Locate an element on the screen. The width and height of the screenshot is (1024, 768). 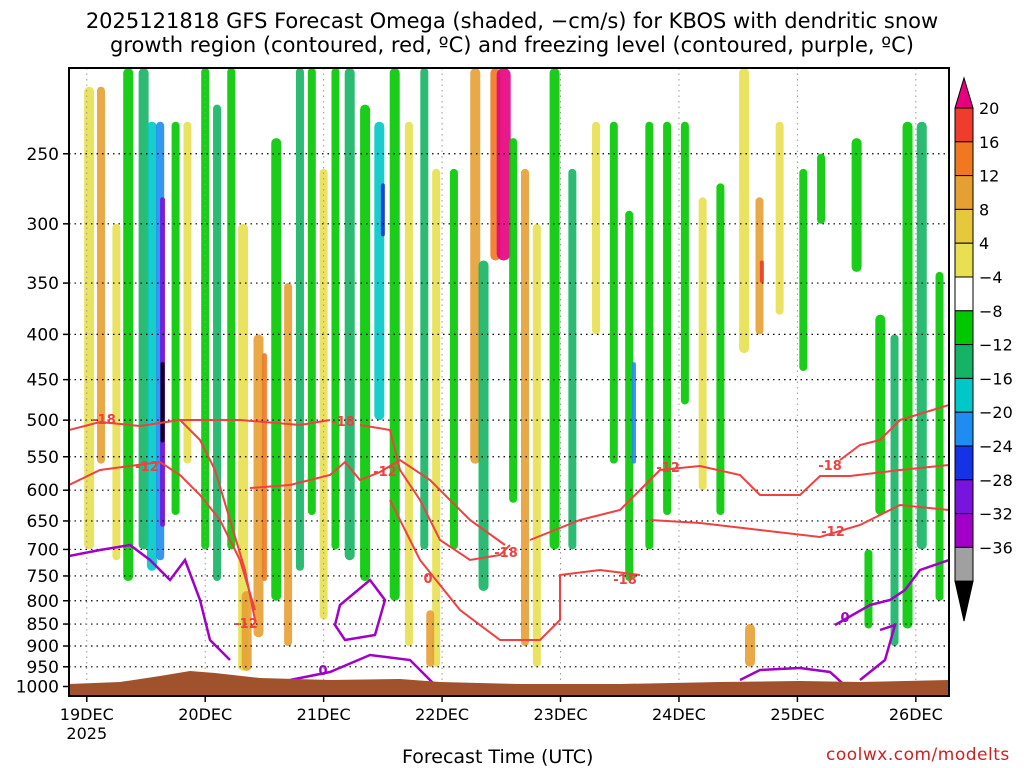
y-tick-label: 850 is located at coordinates (43, 625).